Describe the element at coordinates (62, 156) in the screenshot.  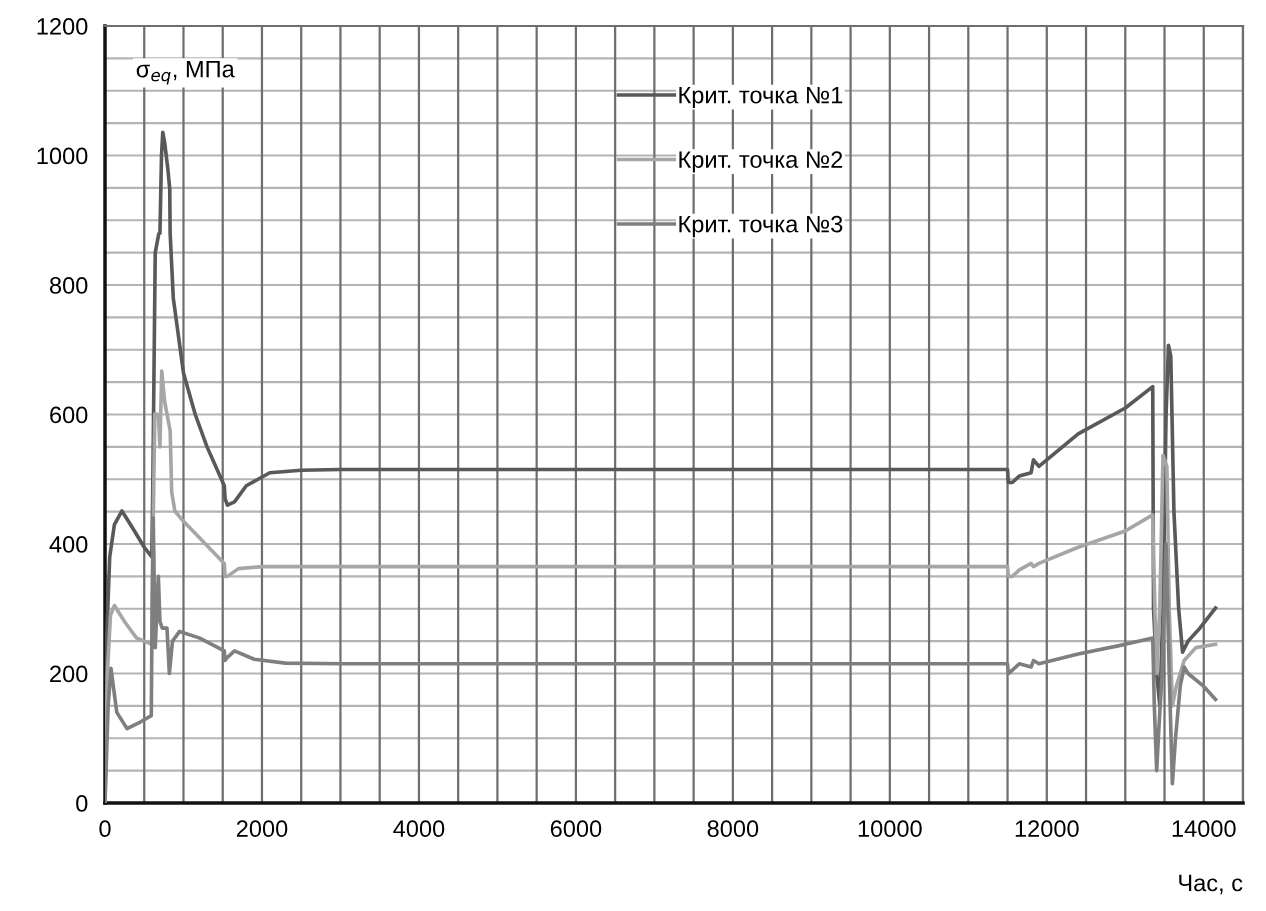
I see `y-tick-label: 1000` at that location.